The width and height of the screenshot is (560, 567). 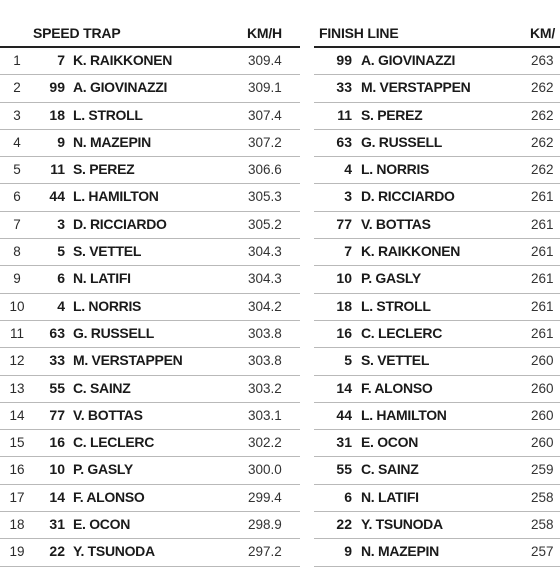 I want to click on table-row: 77 V. BOTTAS 261, so click(x=437, y=226).